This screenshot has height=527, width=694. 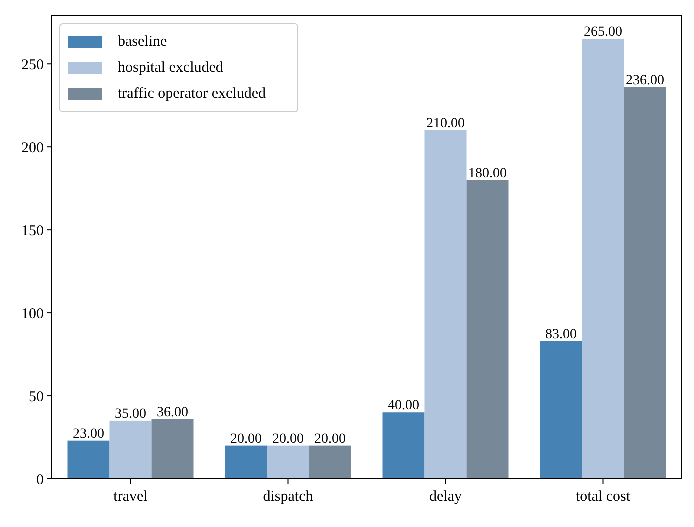 What do you see at coordinates (33, 148) in the screenshot?
I see `y-tick-label: 200` at bounding box center [33, 148].